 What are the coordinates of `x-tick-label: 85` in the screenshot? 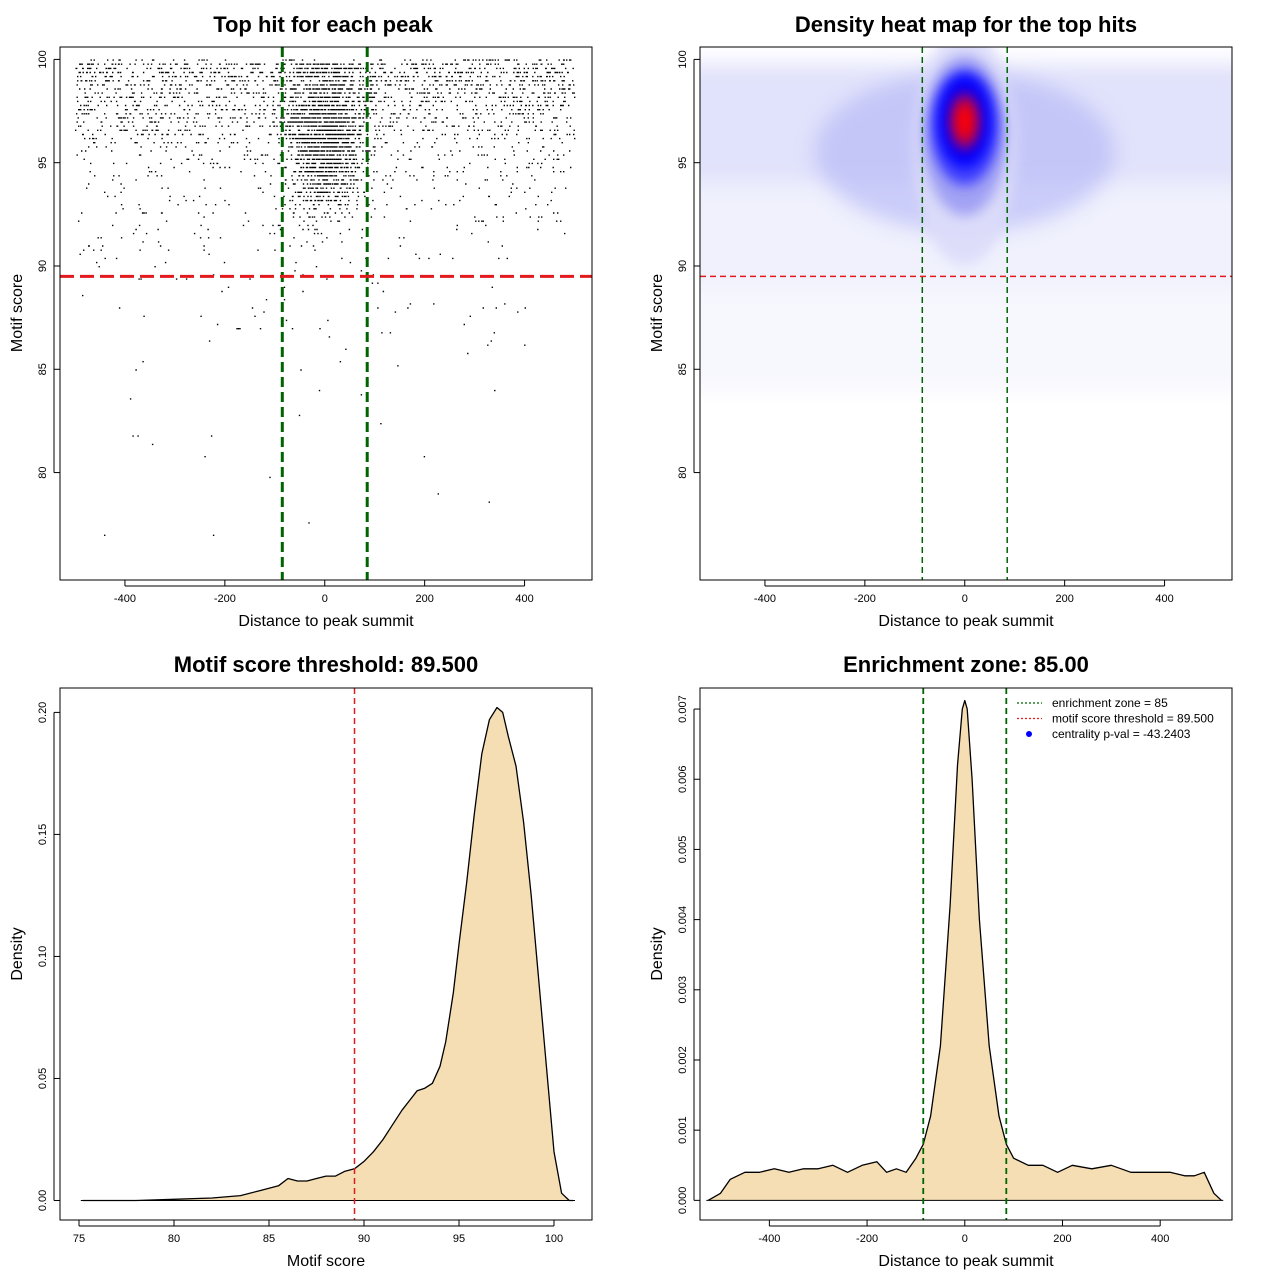 It's located at (269, 1239).